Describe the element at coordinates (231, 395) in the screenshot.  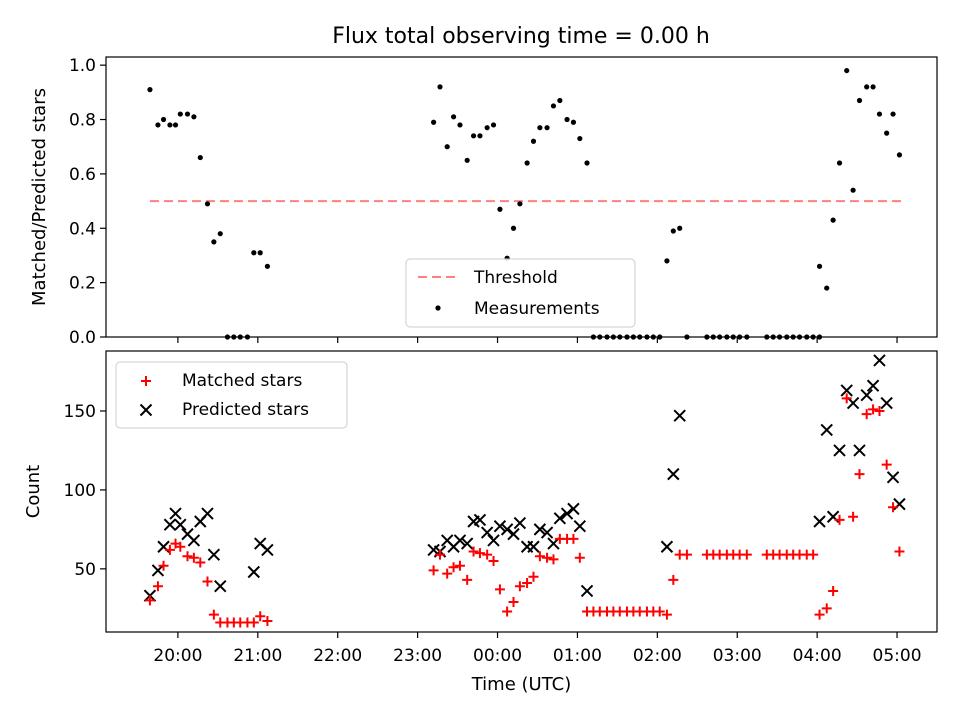
I see `bottom-legend: Matched stars Predicted stars` at that location.